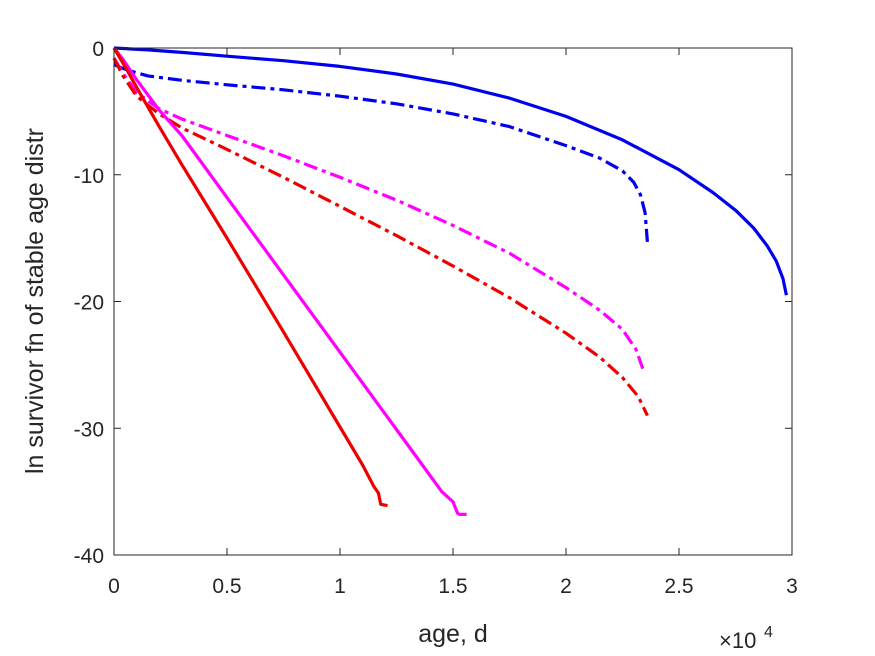 The height and width of the screenshot is (656, 875). Describe the element at coordinates (792, 586) in the screenshot. I see `x-tick-label: 3` at that location.